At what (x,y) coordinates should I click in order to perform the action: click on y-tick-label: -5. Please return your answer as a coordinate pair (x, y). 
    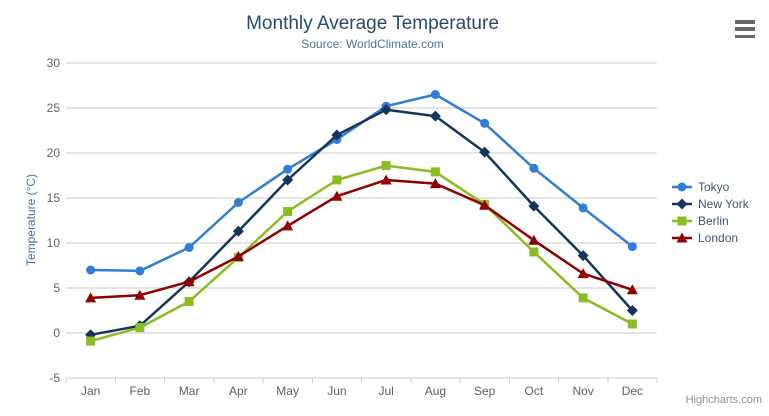
    Looking at the image, I should click on (54, 378).